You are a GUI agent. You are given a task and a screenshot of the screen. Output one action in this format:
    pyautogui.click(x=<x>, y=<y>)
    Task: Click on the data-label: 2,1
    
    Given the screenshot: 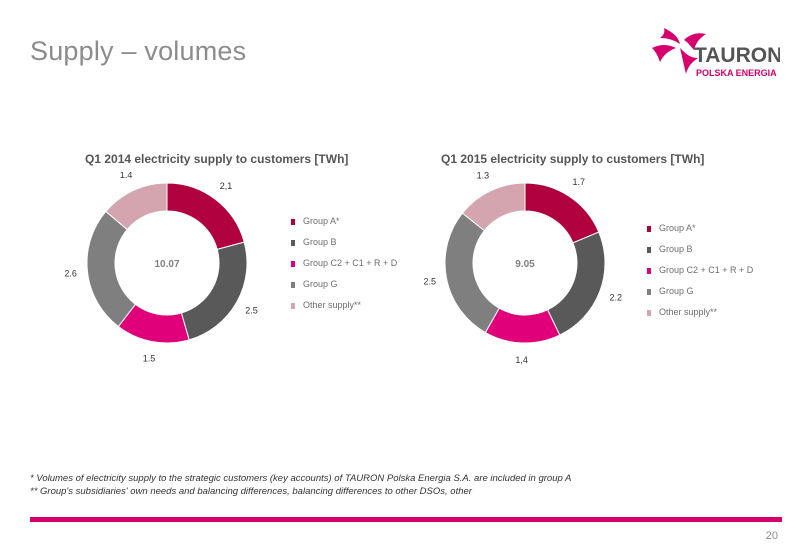 What is the action you would take?
    pyautogui.click(x=226, y=186)
    